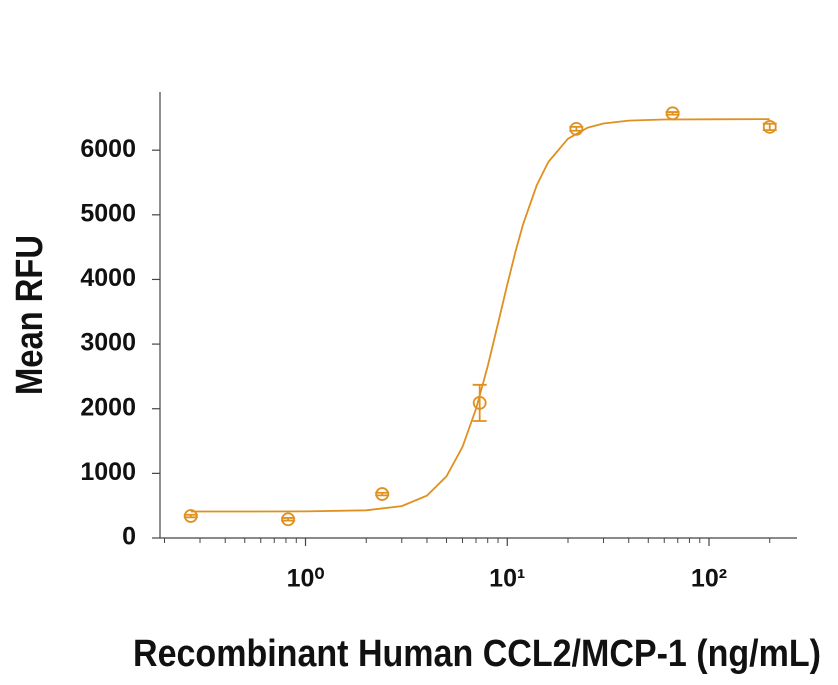 The image size is (838, 685). I want to click on y-tick-label: 5000, so click(108, 213).